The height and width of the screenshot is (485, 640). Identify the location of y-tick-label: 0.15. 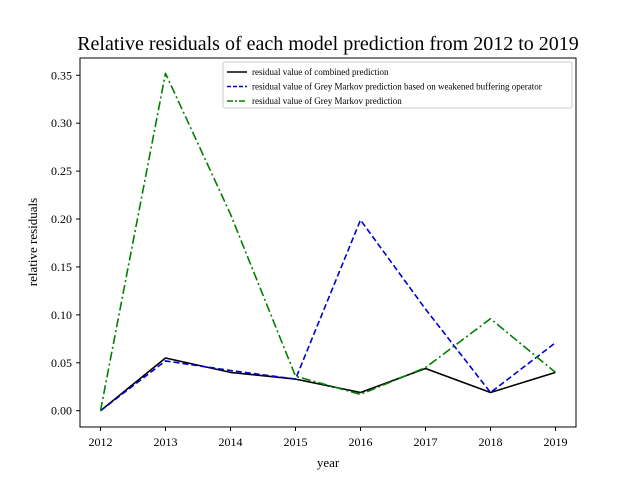
(61, 267).